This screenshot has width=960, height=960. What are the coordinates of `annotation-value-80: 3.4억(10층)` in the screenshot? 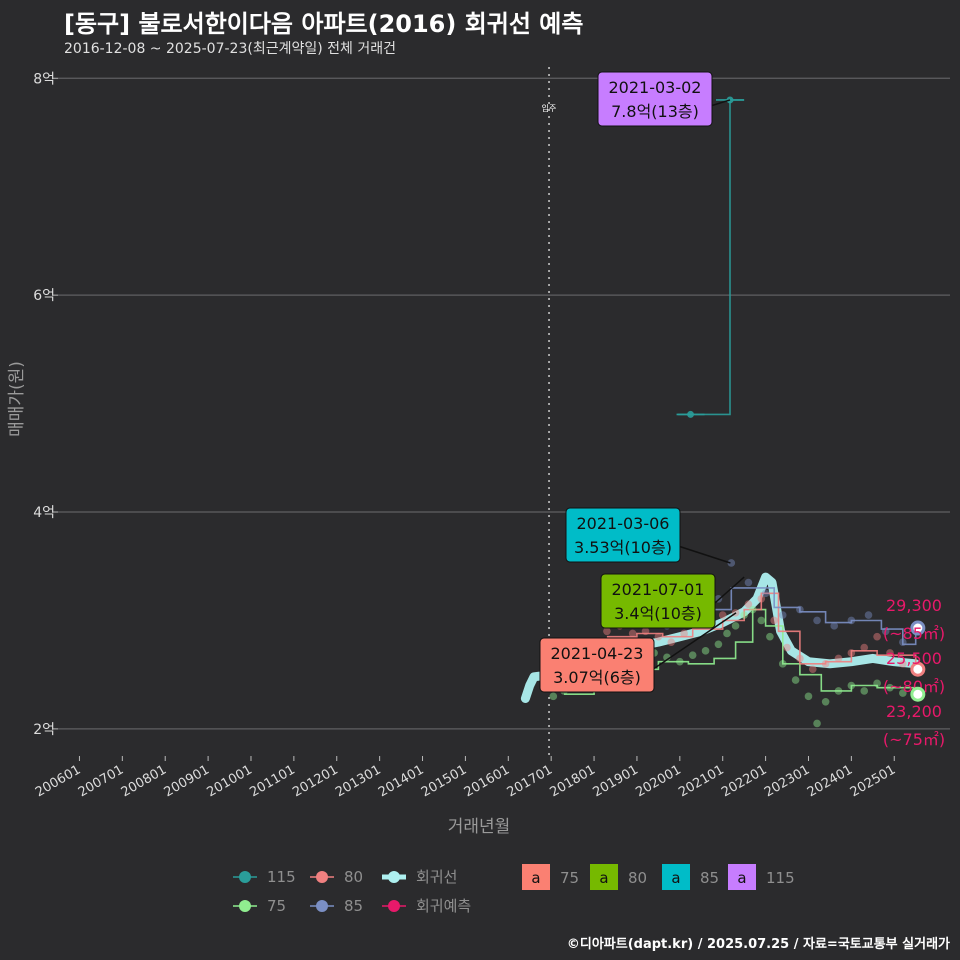 It's located at (658, 613).